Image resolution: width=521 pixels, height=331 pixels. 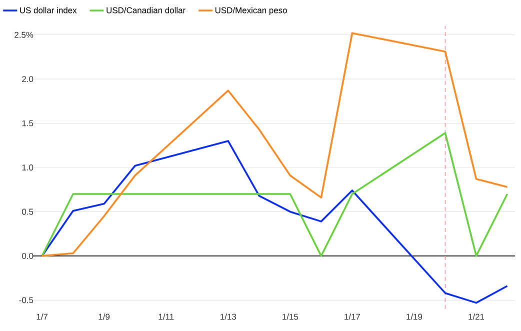 I want to click on y-tick-label: 2.0, so click(x=28, y=79).